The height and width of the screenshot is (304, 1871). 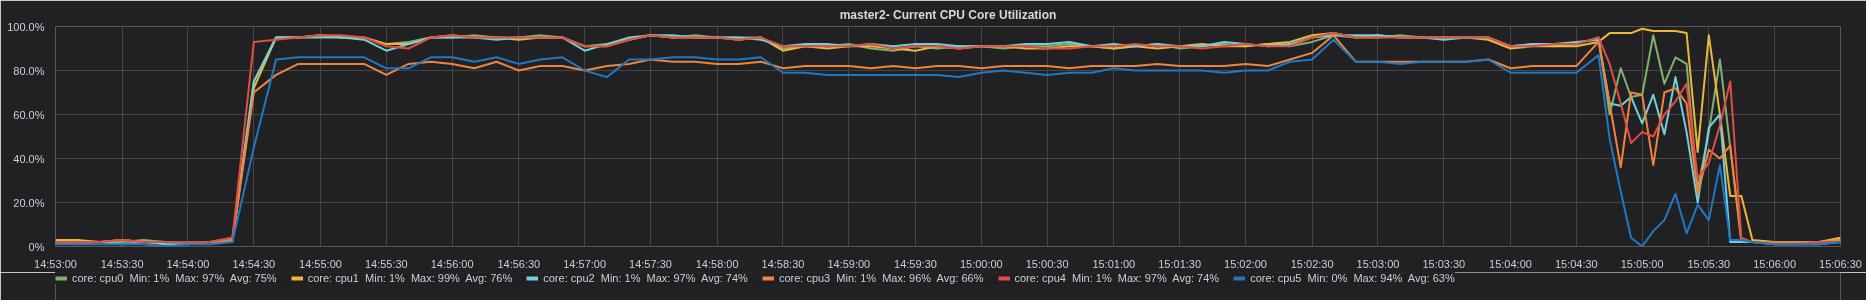 I want to click on legend-label: core: cpu2 Min: 1% Max: 97% Avg: 74%, so click(x=645, y=278).